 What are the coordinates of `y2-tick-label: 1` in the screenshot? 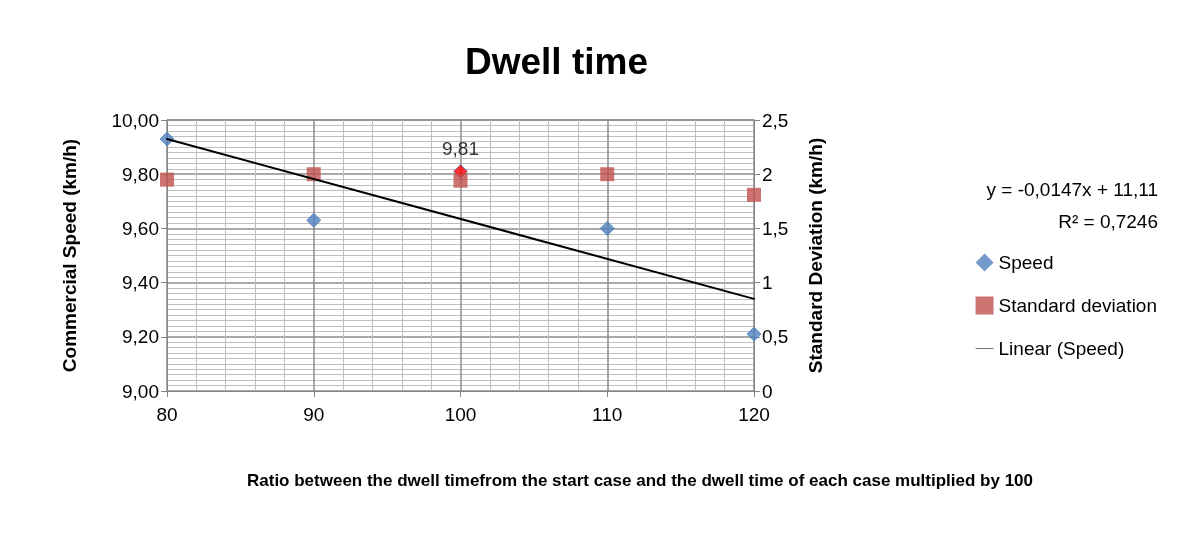 It's located at (767, 283).